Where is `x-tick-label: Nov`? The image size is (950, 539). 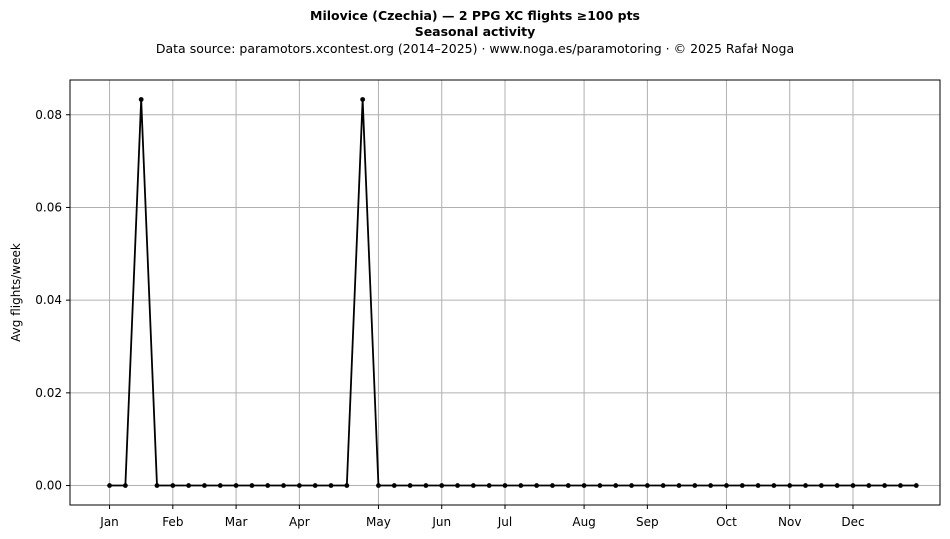
x-tick-label: Nov is located at coordinates (789, 522).